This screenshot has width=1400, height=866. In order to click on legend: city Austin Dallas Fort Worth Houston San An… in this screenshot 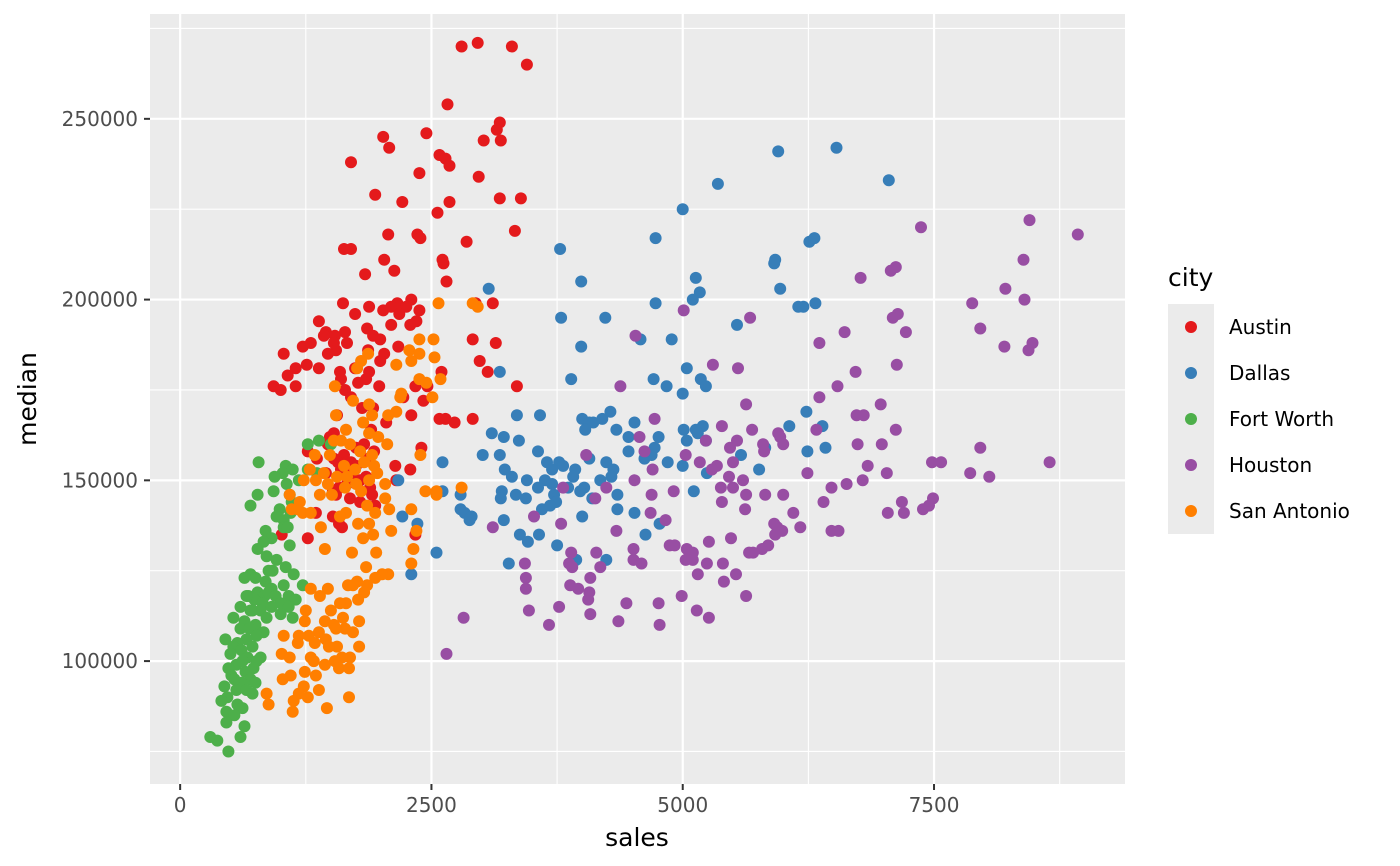, I will do `click(1259, 398)`.